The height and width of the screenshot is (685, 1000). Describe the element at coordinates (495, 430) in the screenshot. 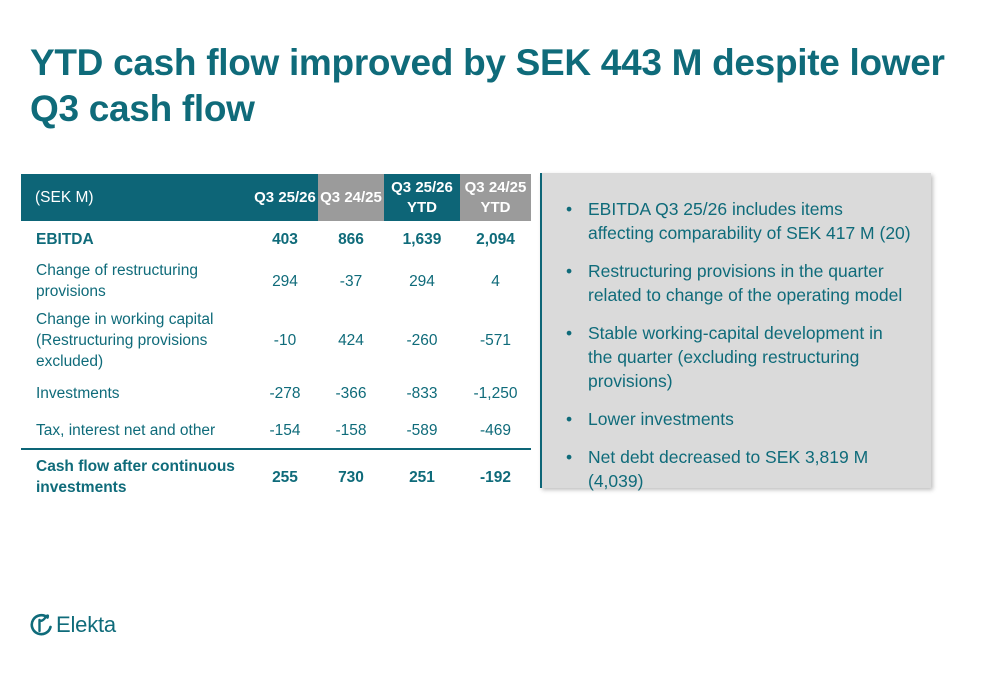

I see `cell-value: -469` at that location.